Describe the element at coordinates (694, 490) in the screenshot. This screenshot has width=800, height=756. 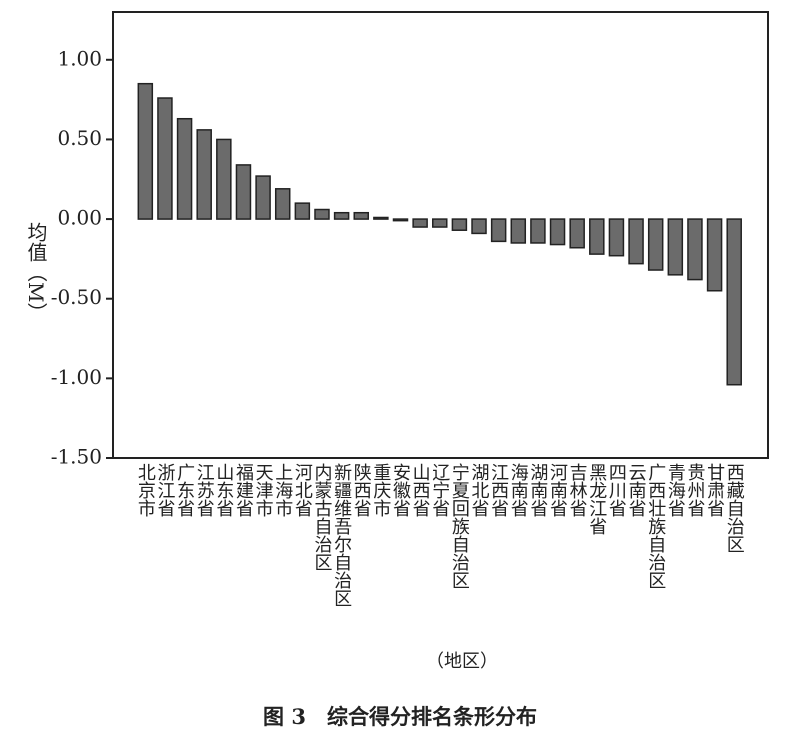
I see `x-tick-label: 贵州省` at that location.